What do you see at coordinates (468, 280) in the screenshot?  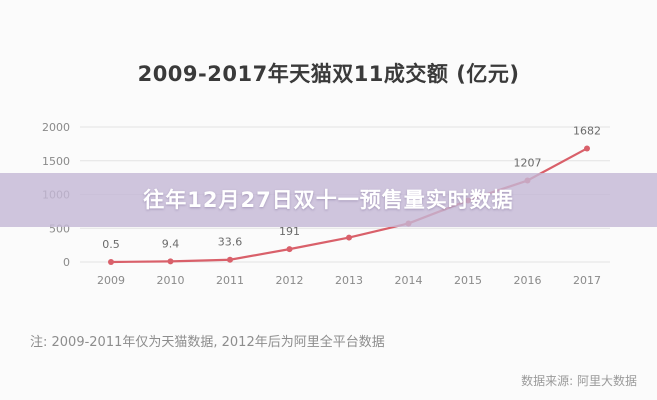 I see `x-tick-label: 2015` at bounding box center [468, 280].